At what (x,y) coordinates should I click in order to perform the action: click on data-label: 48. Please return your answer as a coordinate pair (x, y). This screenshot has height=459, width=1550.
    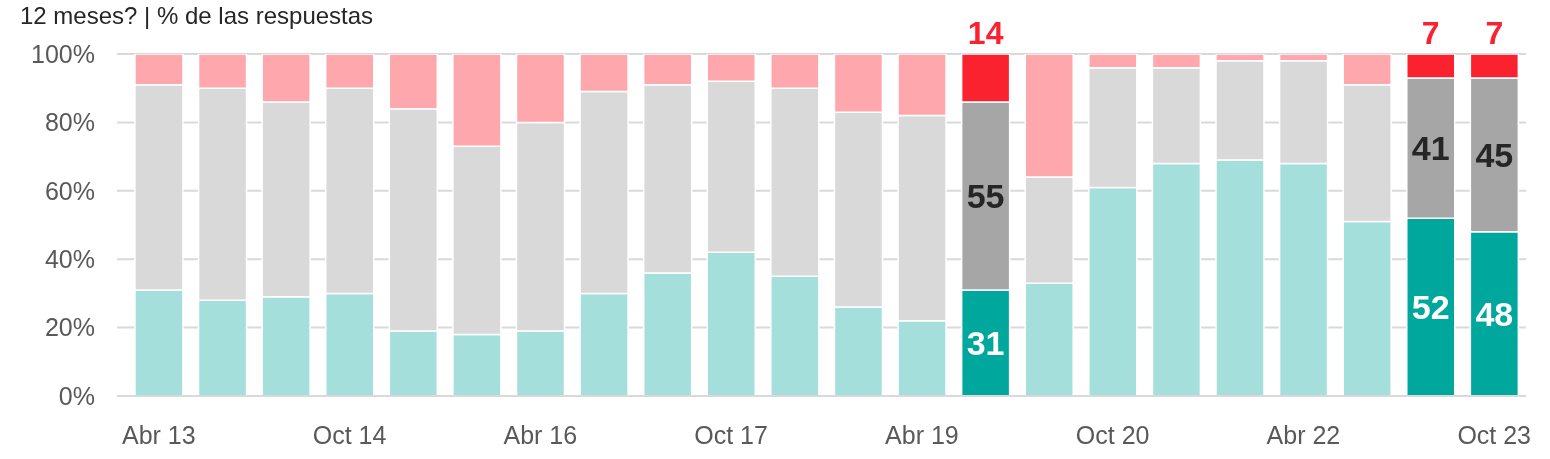
    Looking at the image, I should click on (1494, 313).